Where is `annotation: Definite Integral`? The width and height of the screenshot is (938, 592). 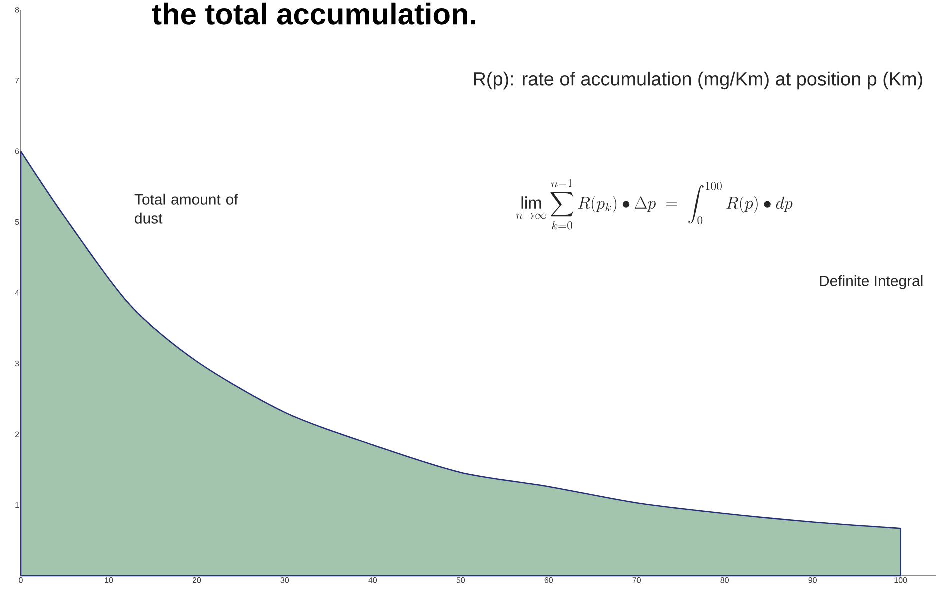 annotation: Definite Integral is located at coordinates (871, 282).